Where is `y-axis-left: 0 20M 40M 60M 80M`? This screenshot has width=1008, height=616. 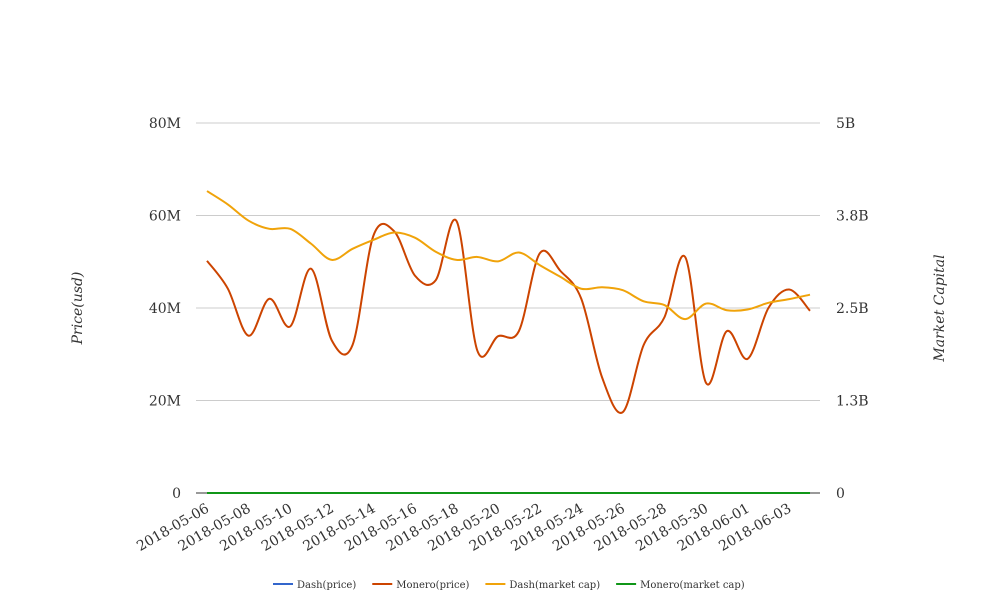
y-axis-left: 0 20M 40M 60M 80M is located at coordinates (165, 309).